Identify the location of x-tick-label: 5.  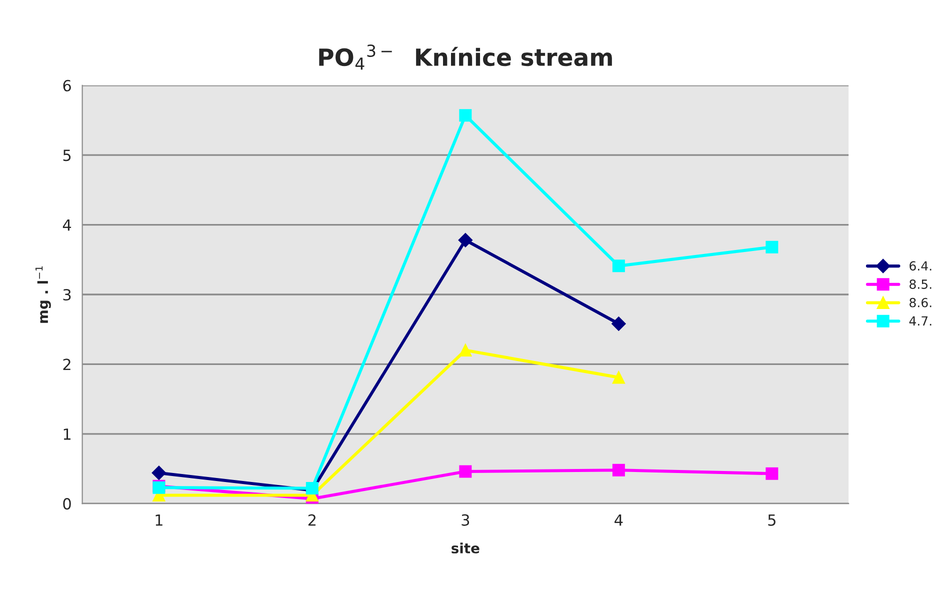
(772, 520).